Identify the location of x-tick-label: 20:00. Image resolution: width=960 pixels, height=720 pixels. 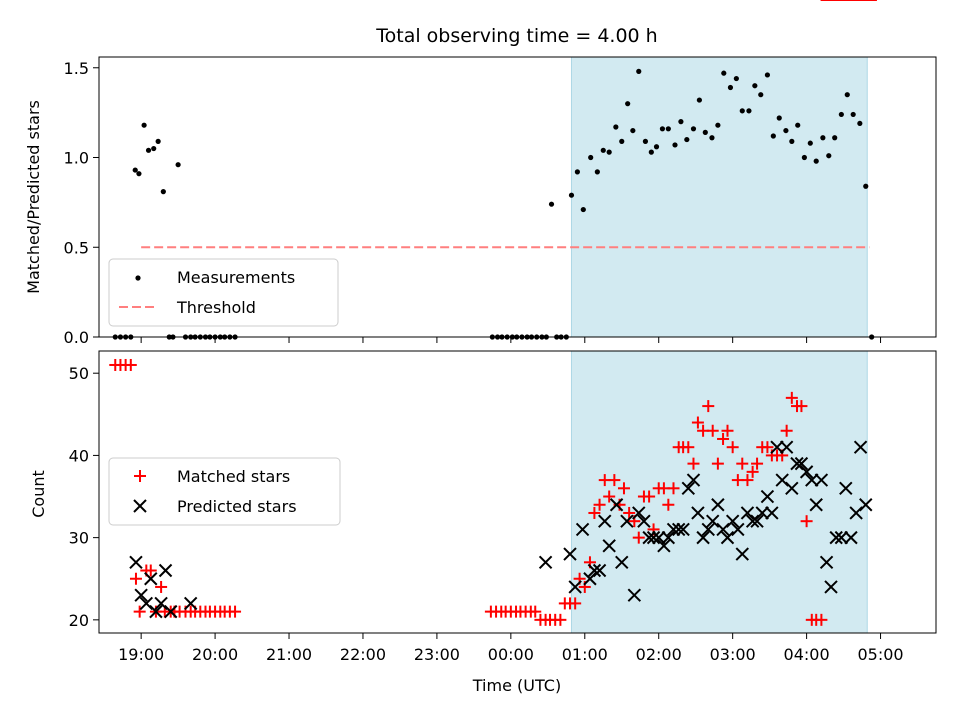
(215, 654).